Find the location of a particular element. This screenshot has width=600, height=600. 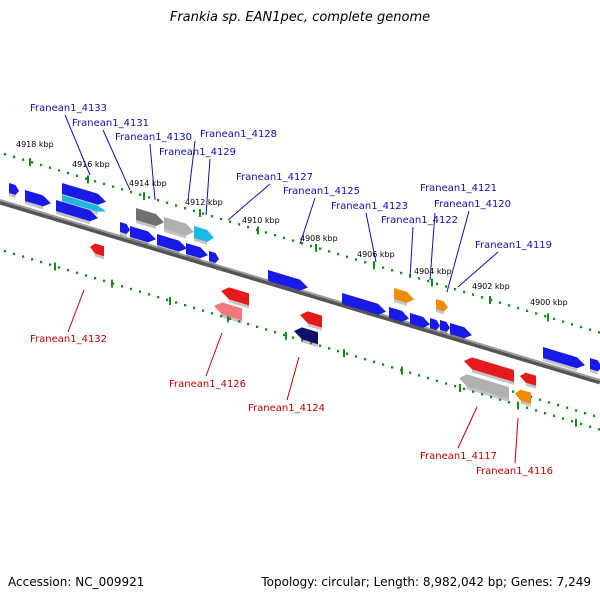

gene-bottom-4-body is located at coordinates (306, 336).